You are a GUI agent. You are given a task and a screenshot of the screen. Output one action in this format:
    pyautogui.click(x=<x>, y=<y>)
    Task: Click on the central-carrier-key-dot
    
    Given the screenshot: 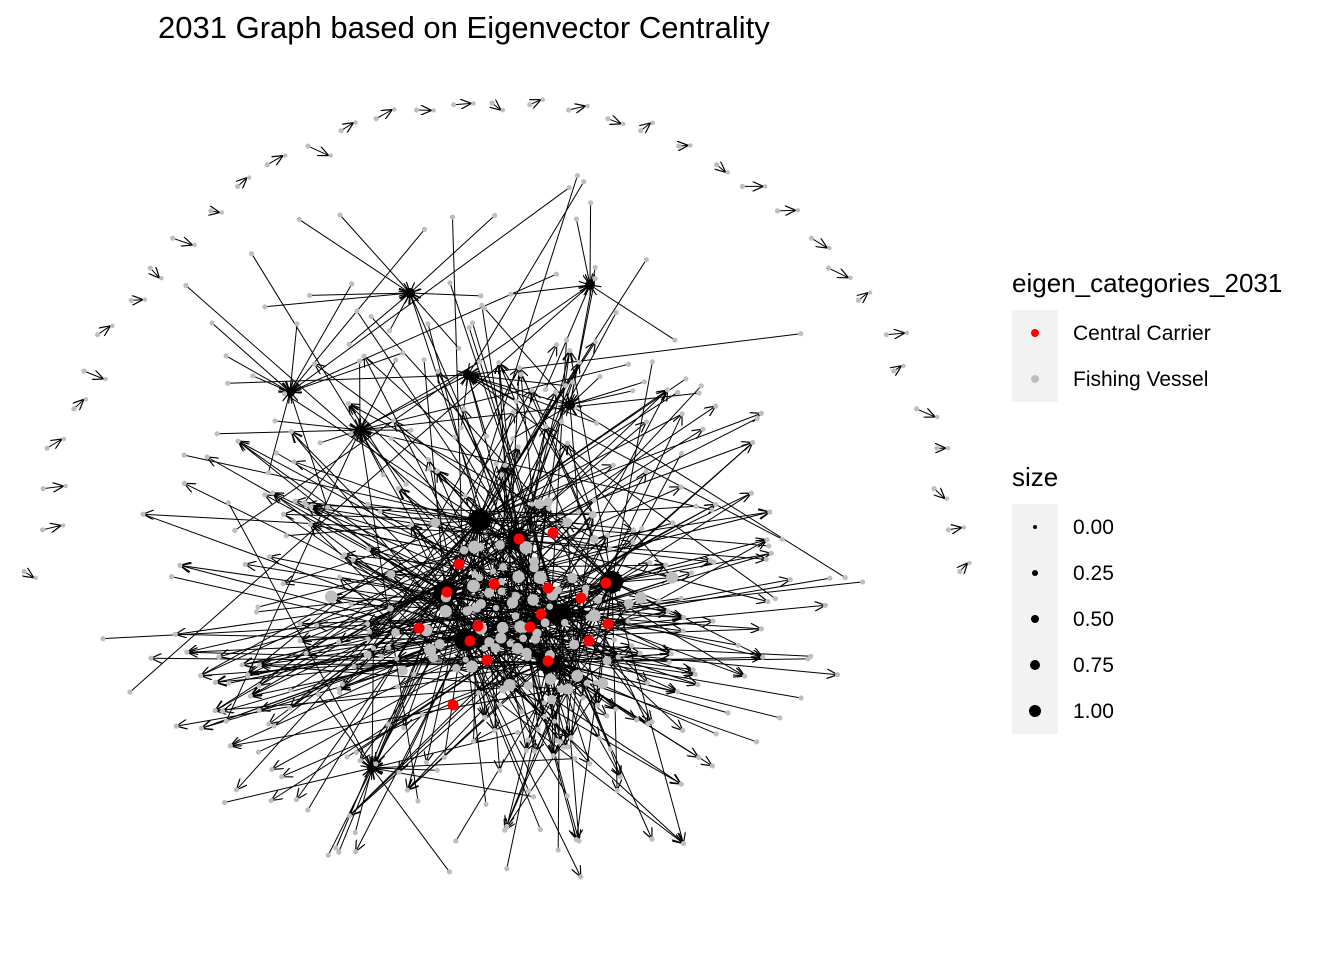 What is the action you would take?
    pyautogui.click(x=1035, y=333)
    